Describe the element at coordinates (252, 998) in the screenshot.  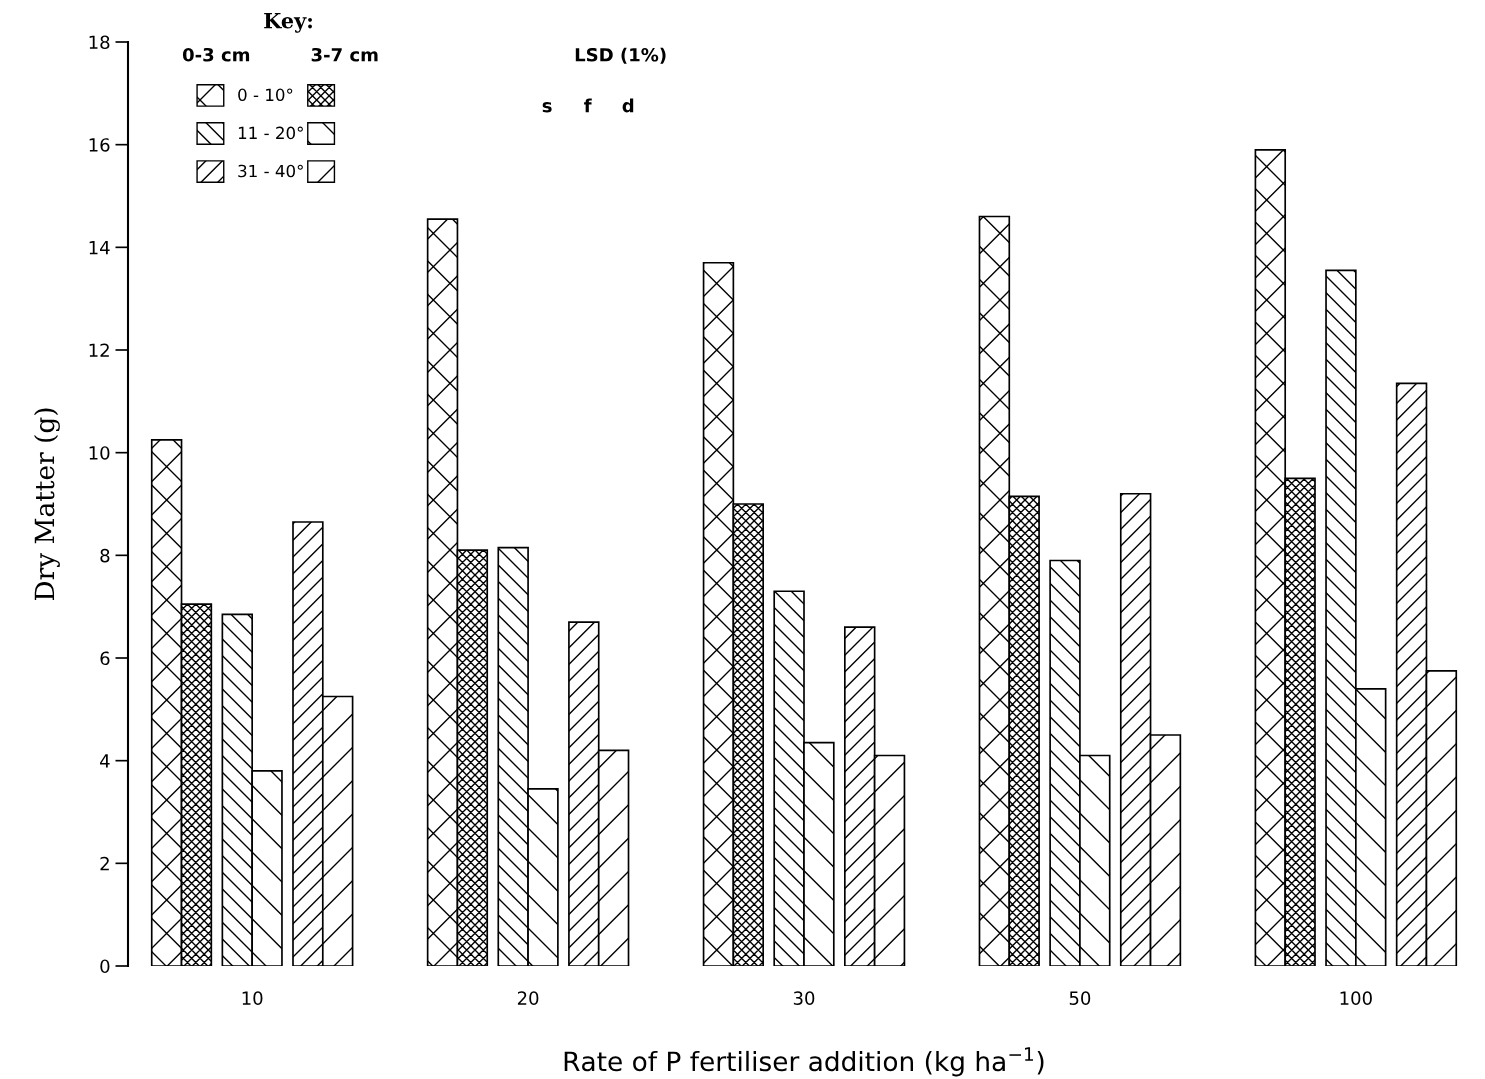
I see `x-tick-label: 10` at that location.